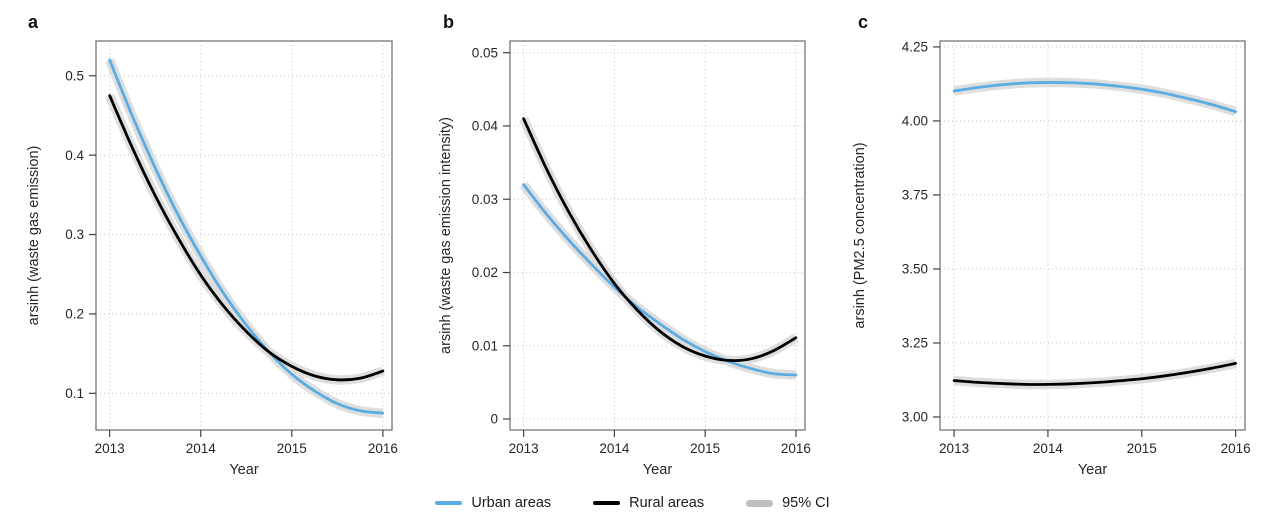 The height and width of the screenshot is (526, 1265). Describe the element at coordinates (863, 22) in the screenshot. I see `panel-c-letter: c` at that location.